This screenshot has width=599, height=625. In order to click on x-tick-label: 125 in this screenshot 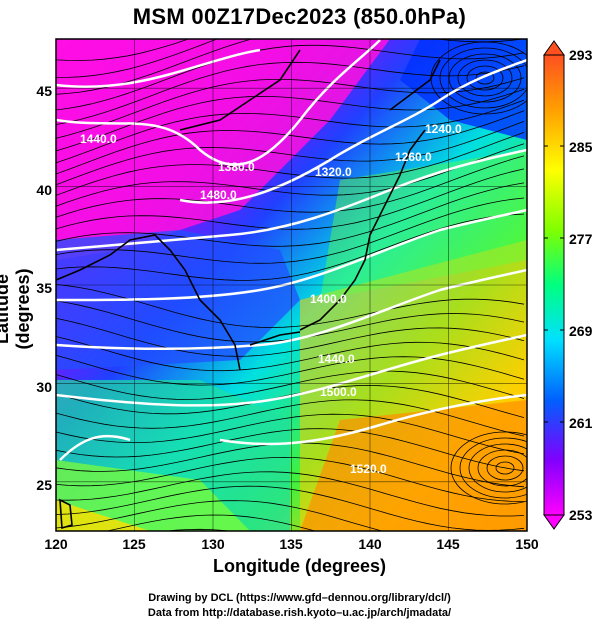, I will do `click(134, 544)`.